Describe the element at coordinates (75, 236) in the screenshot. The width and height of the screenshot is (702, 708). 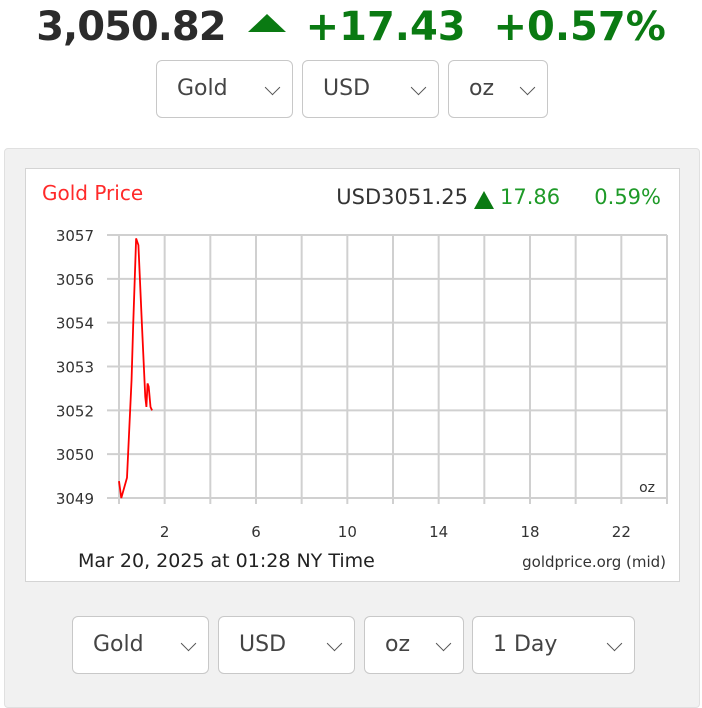
I see `y-tick-label: 3057` at that location.